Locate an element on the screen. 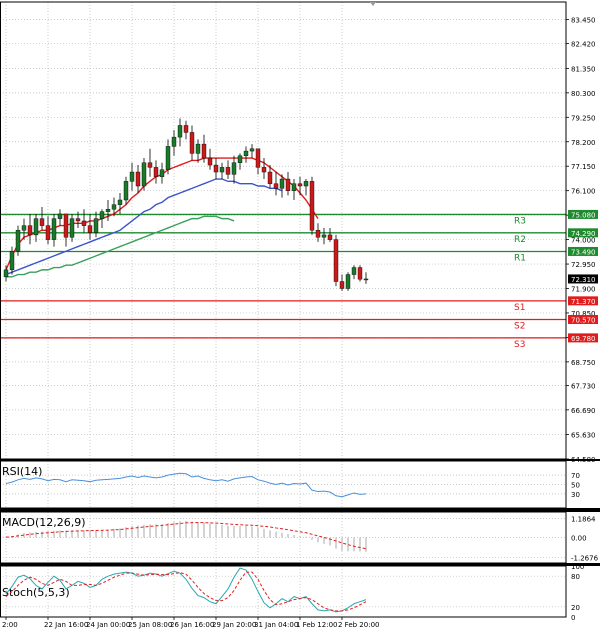  macd-tick-label: 0.00 is located at coordinates (579, 539).